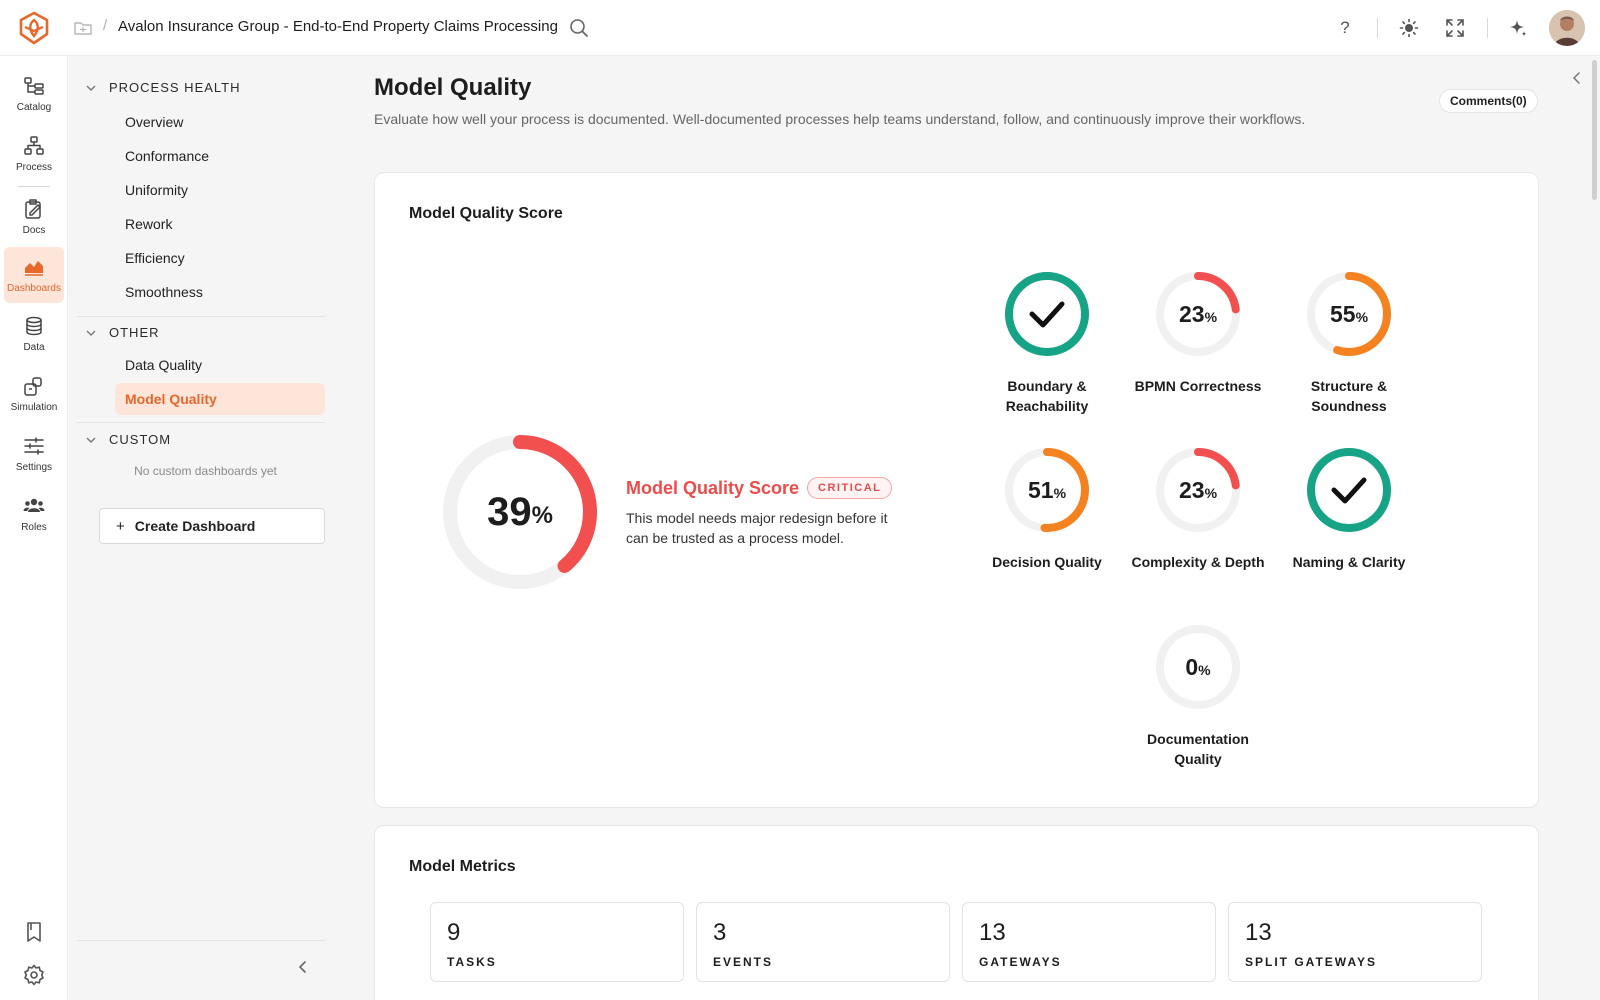 The height and width of the screenshot is (1000, 1600). What do you see at coordinates (34, 975) in the screenshot?
I see `gear-icon` at bounding box center [34, 975].